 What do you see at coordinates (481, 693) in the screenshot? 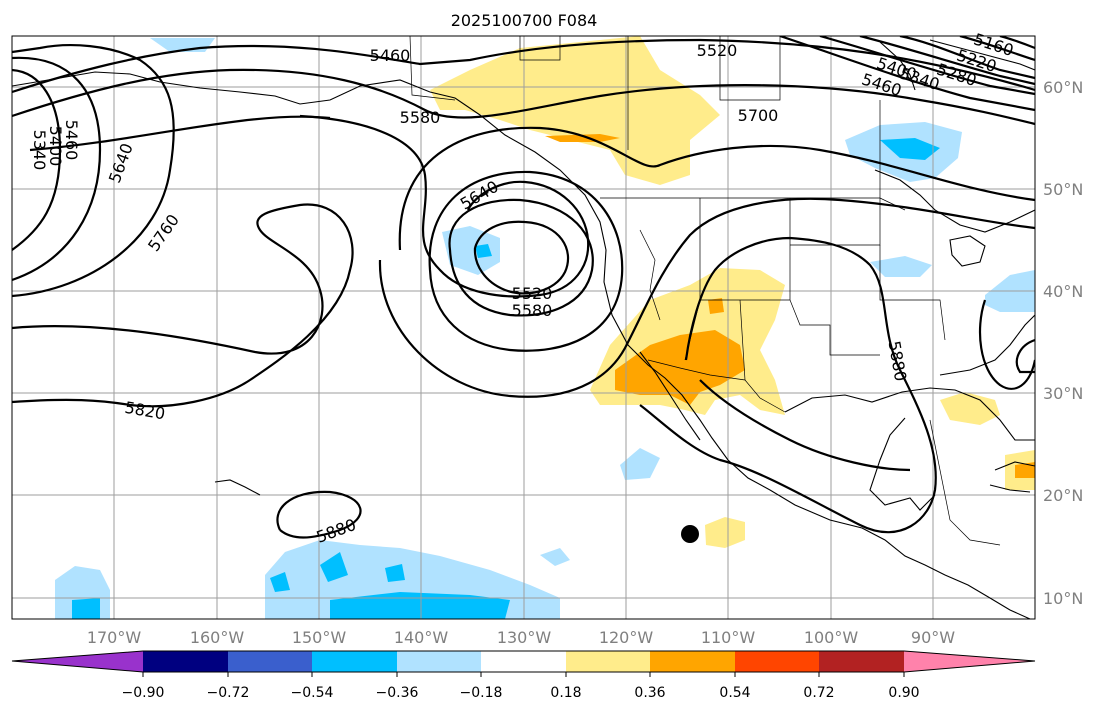
I see `colorbar-tick-label: −0.18` at bounding box center [481, 693].